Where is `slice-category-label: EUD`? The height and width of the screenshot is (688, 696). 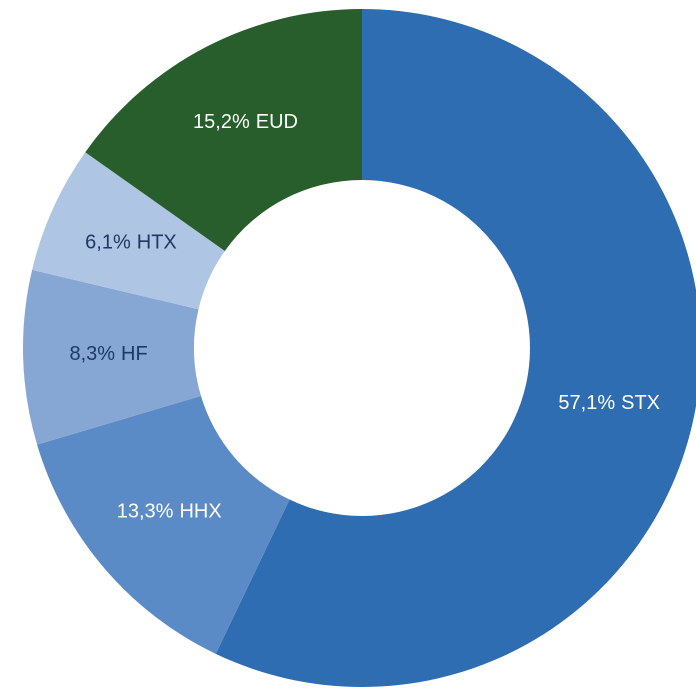 slice-category-label: EUD is located at coordinates (277, 122).